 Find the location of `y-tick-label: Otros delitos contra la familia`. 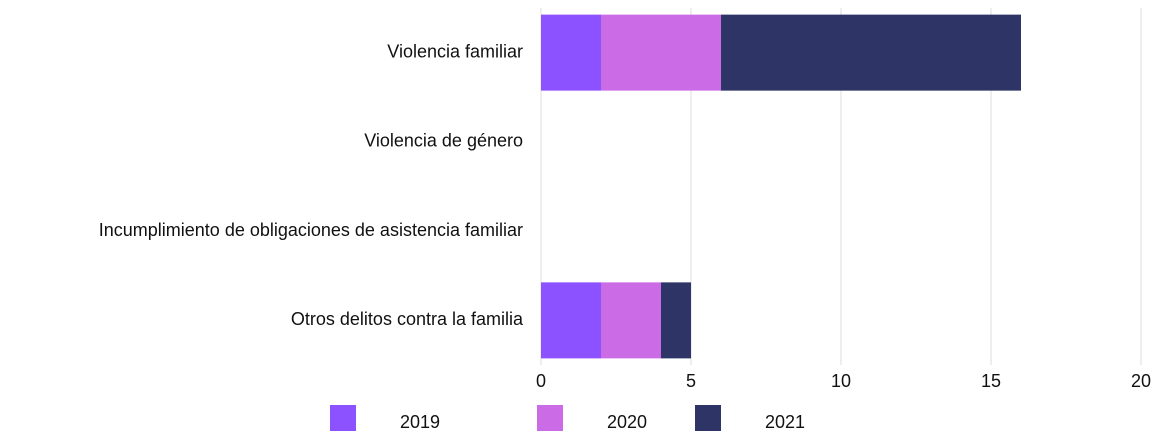

y-tick-label: Otros delitos contra la familia is located at coordinates (407, 319).